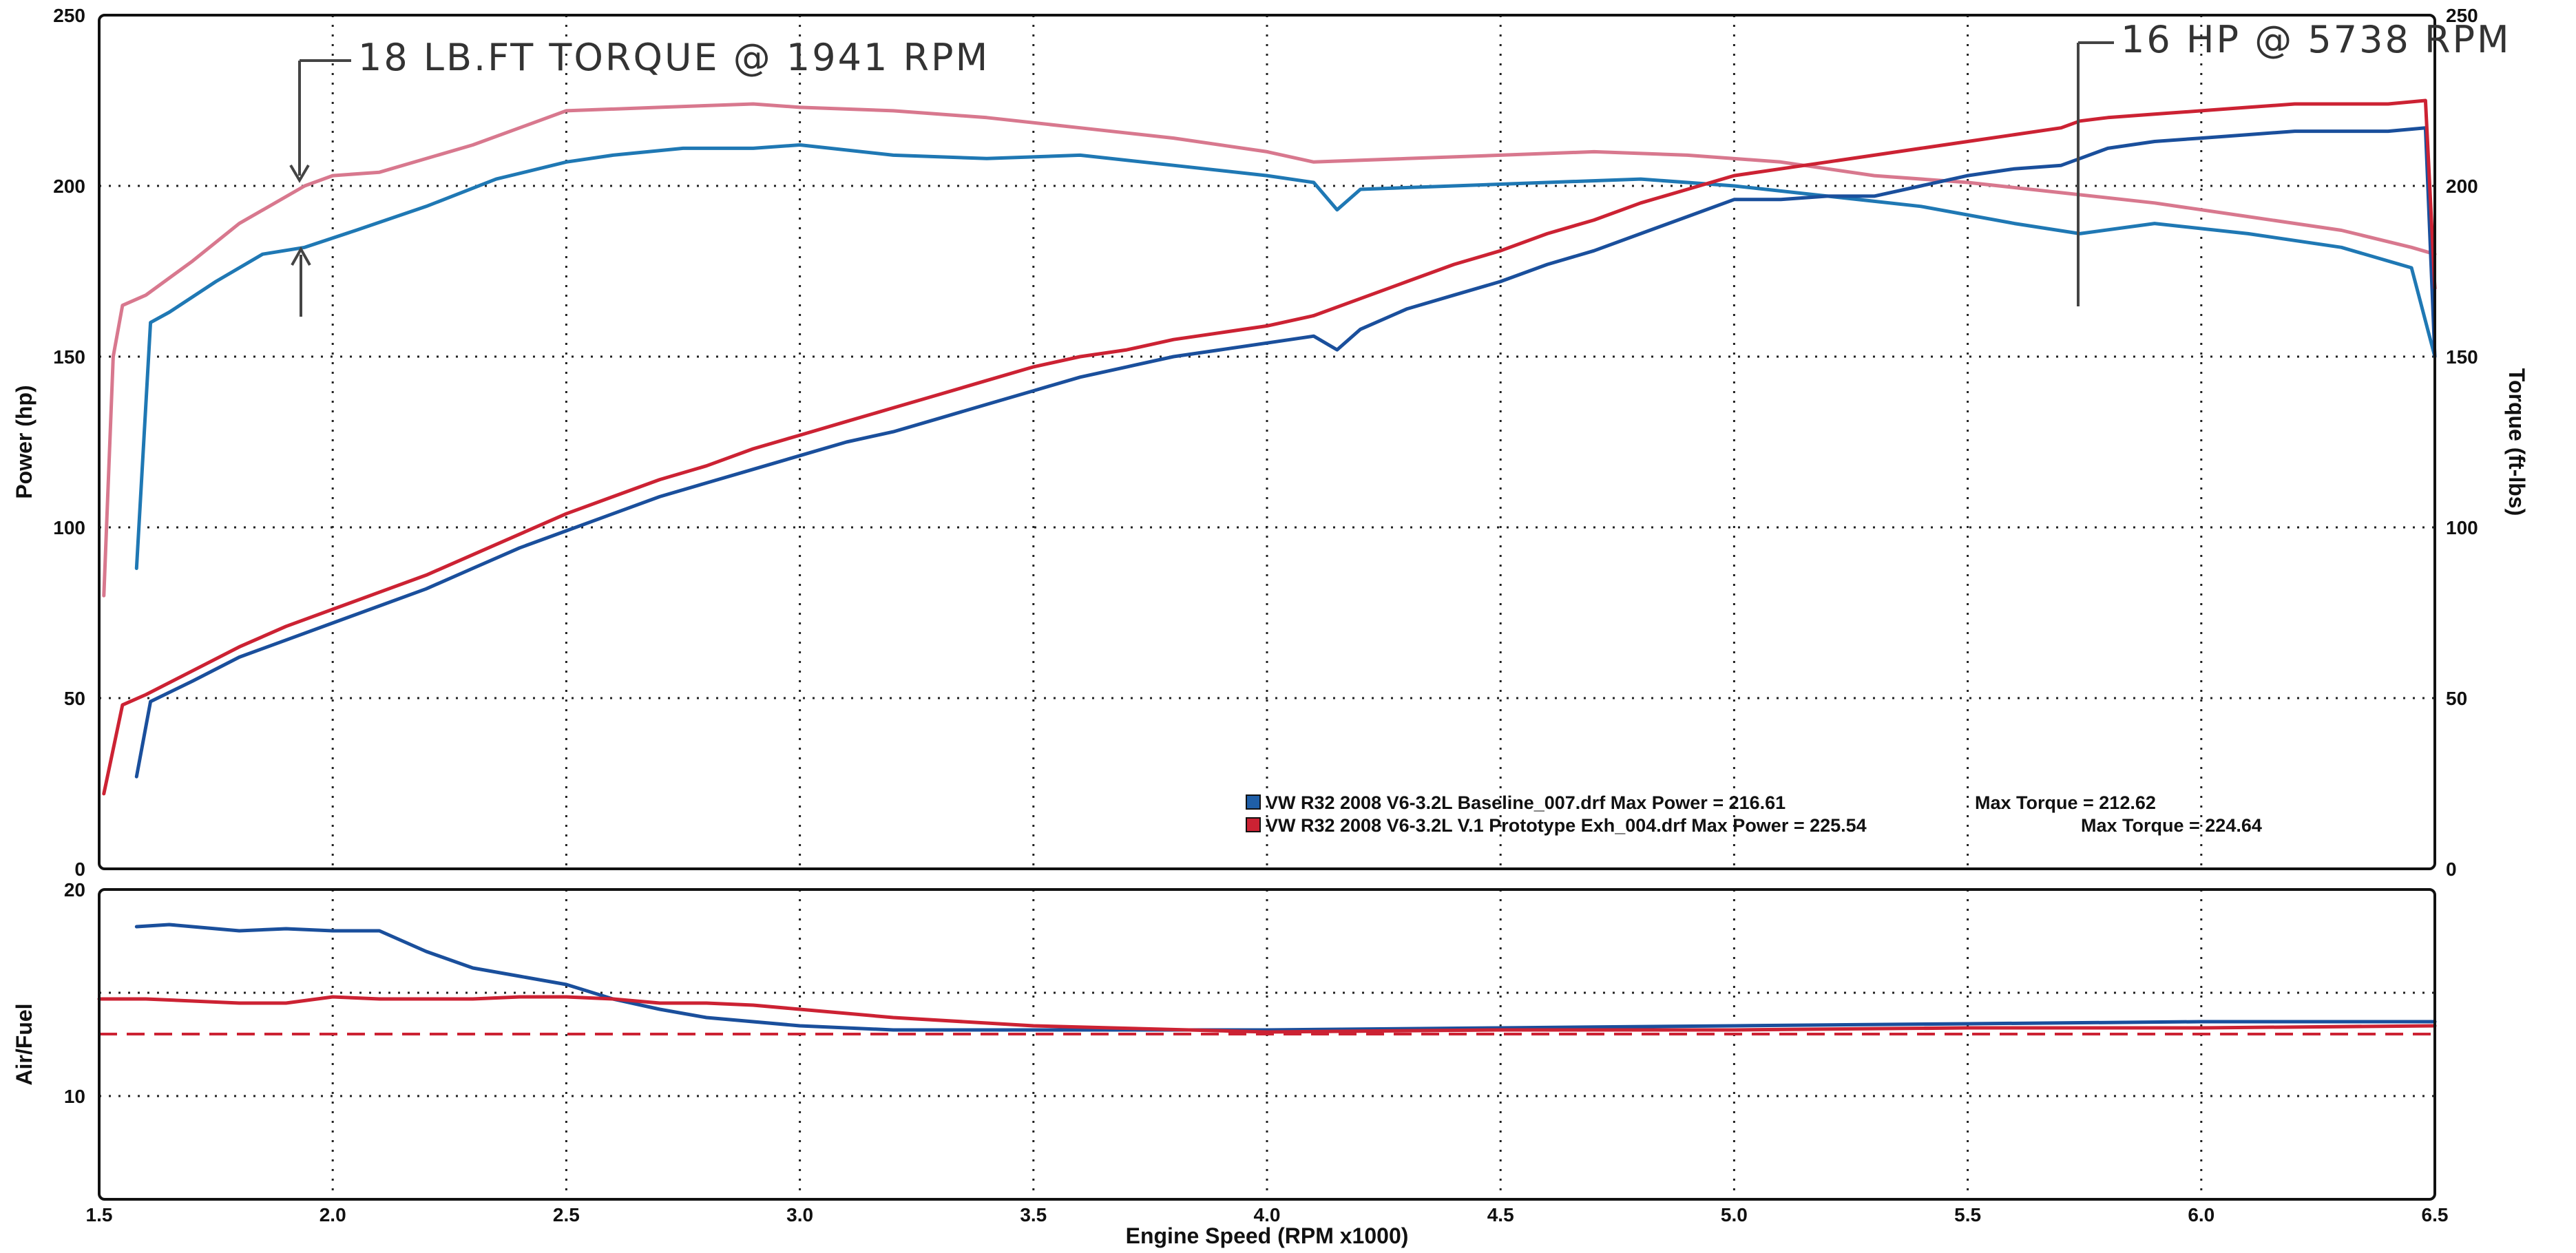 This screenshot has height=1253, width=2576. What do you see at coordinates (1253, 802) in the screenshot?
I see `legend-swatch-baseline` at bounding box center [1253, 802].